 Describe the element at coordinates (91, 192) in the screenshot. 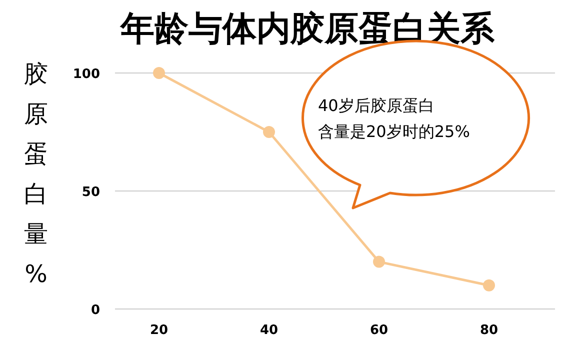

I see `y-tick-label: 50` at that location.